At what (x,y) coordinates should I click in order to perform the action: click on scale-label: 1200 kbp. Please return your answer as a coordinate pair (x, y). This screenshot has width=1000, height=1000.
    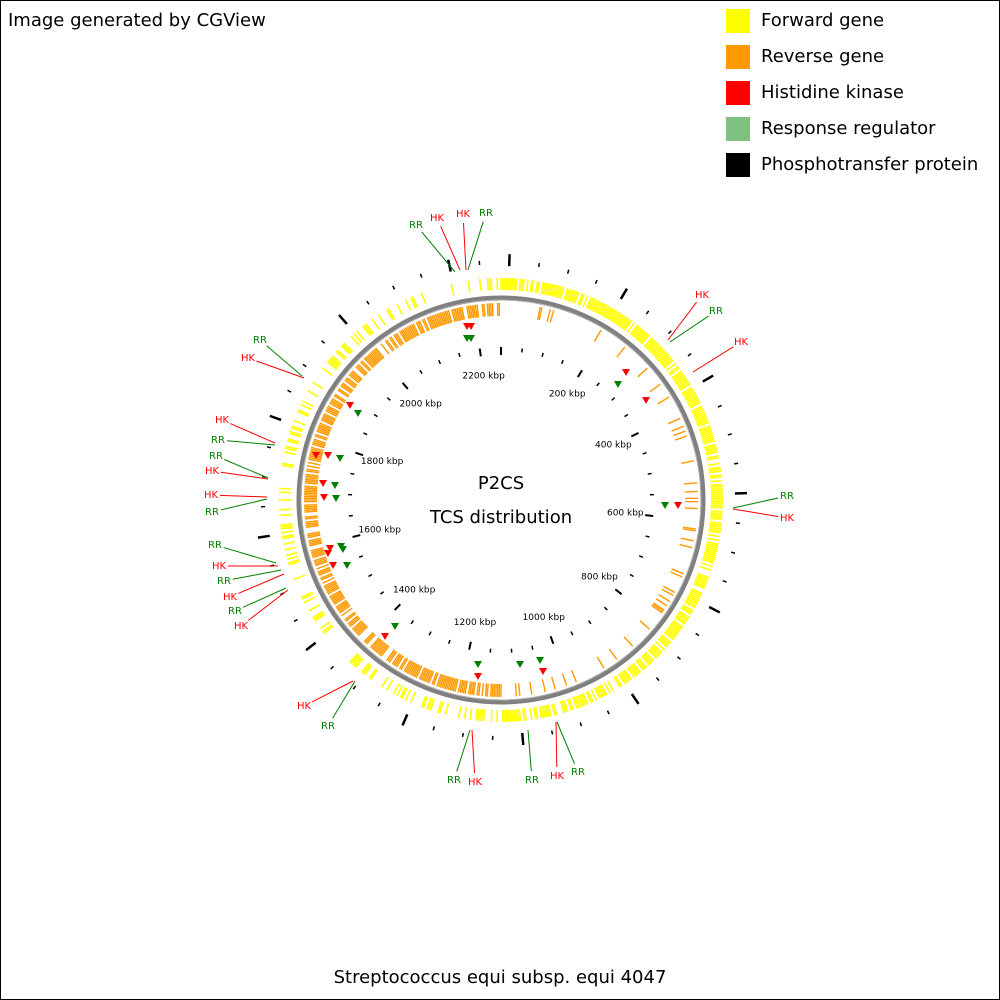
    Looking at the image, I should click on (475, 623).